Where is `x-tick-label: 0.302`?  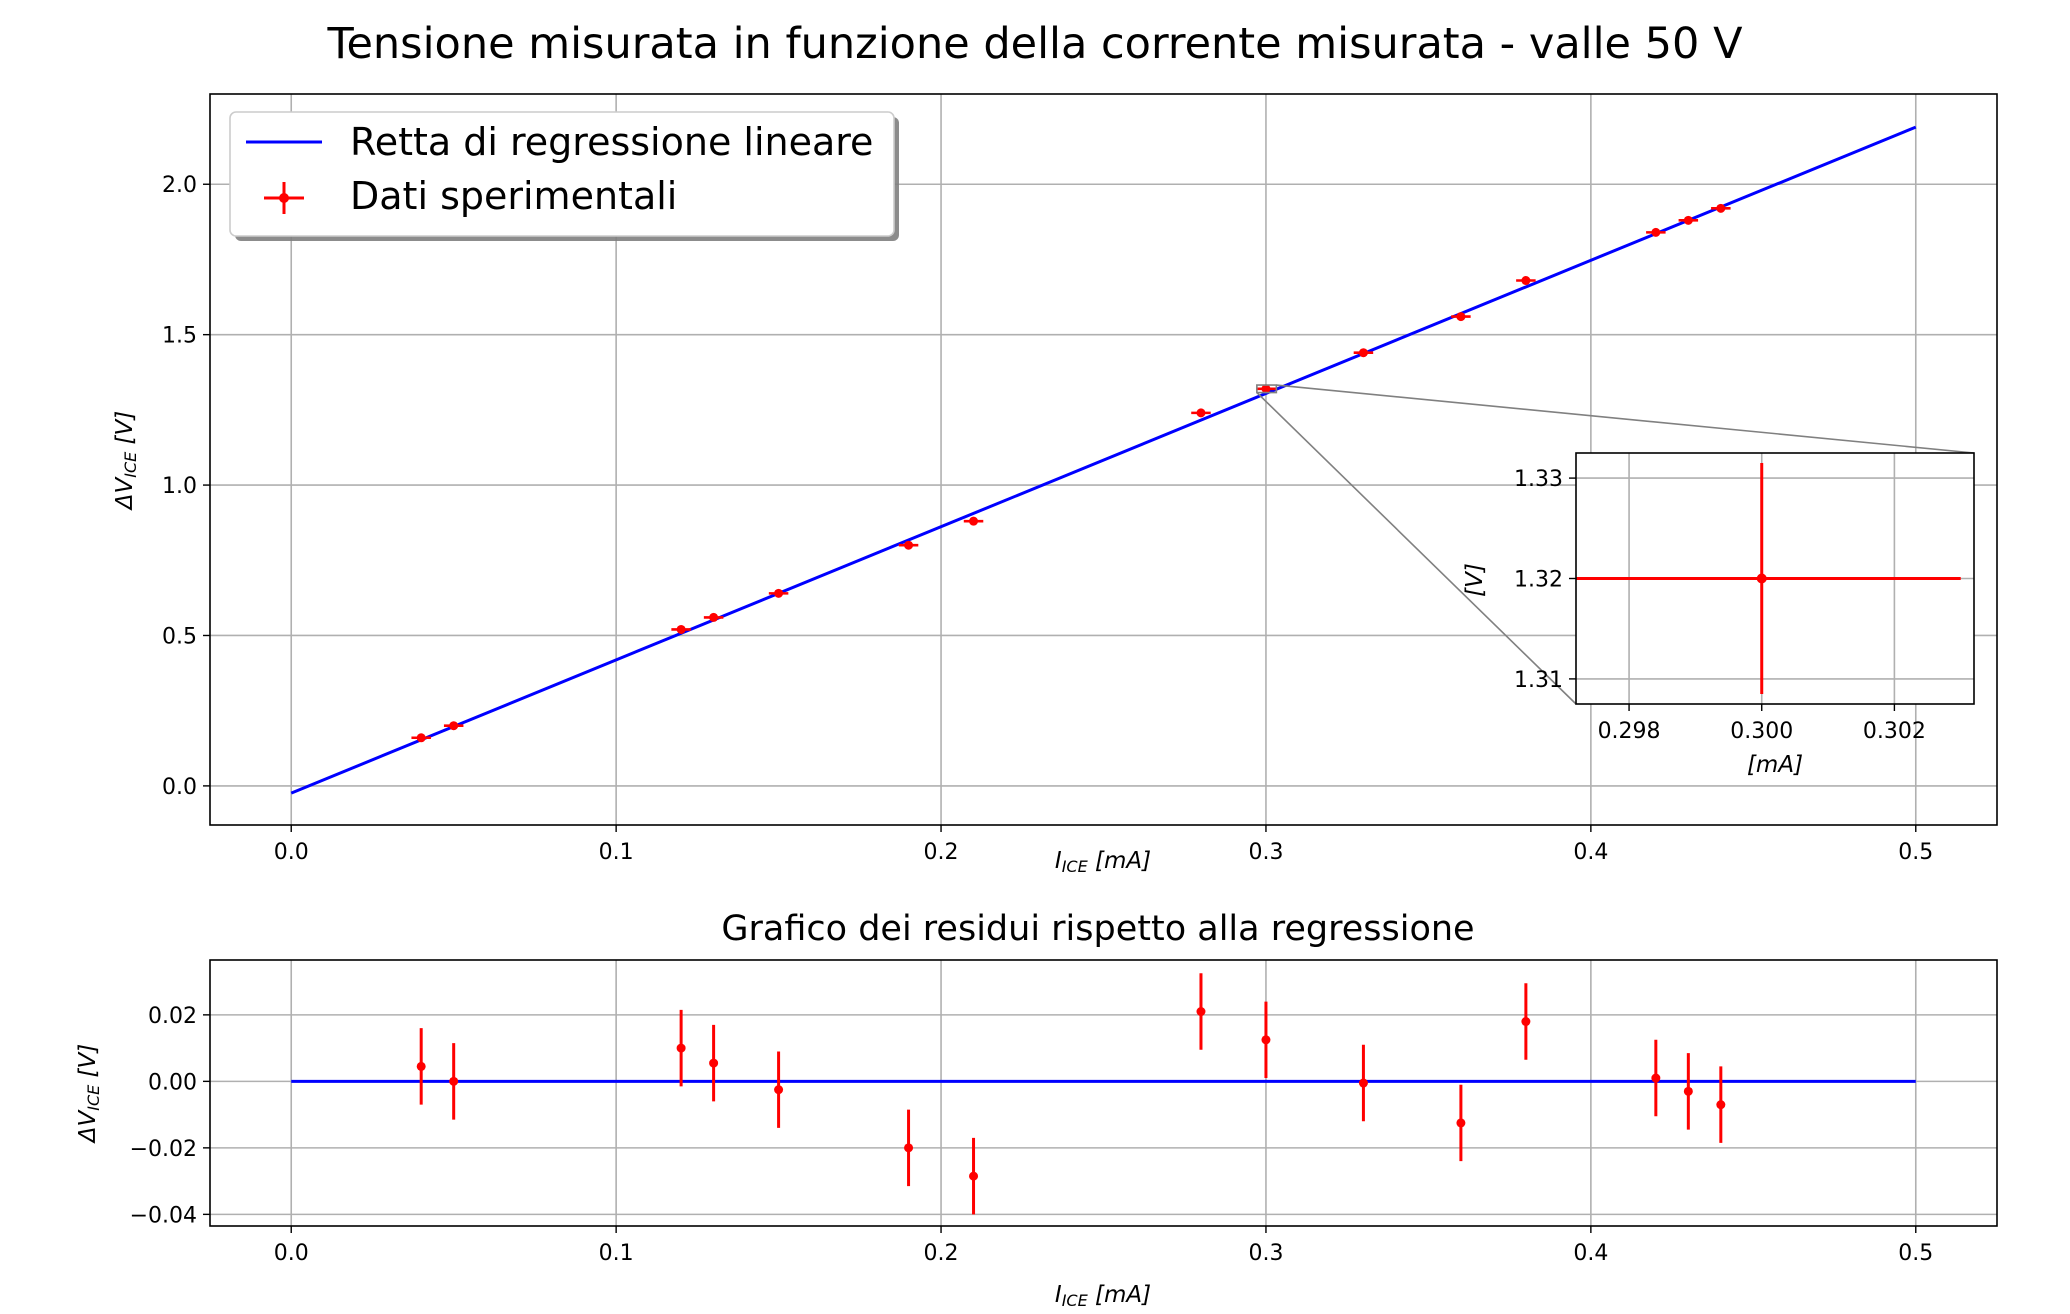 x-tick-label: 0.302 is located at coordinates (1894, 731).